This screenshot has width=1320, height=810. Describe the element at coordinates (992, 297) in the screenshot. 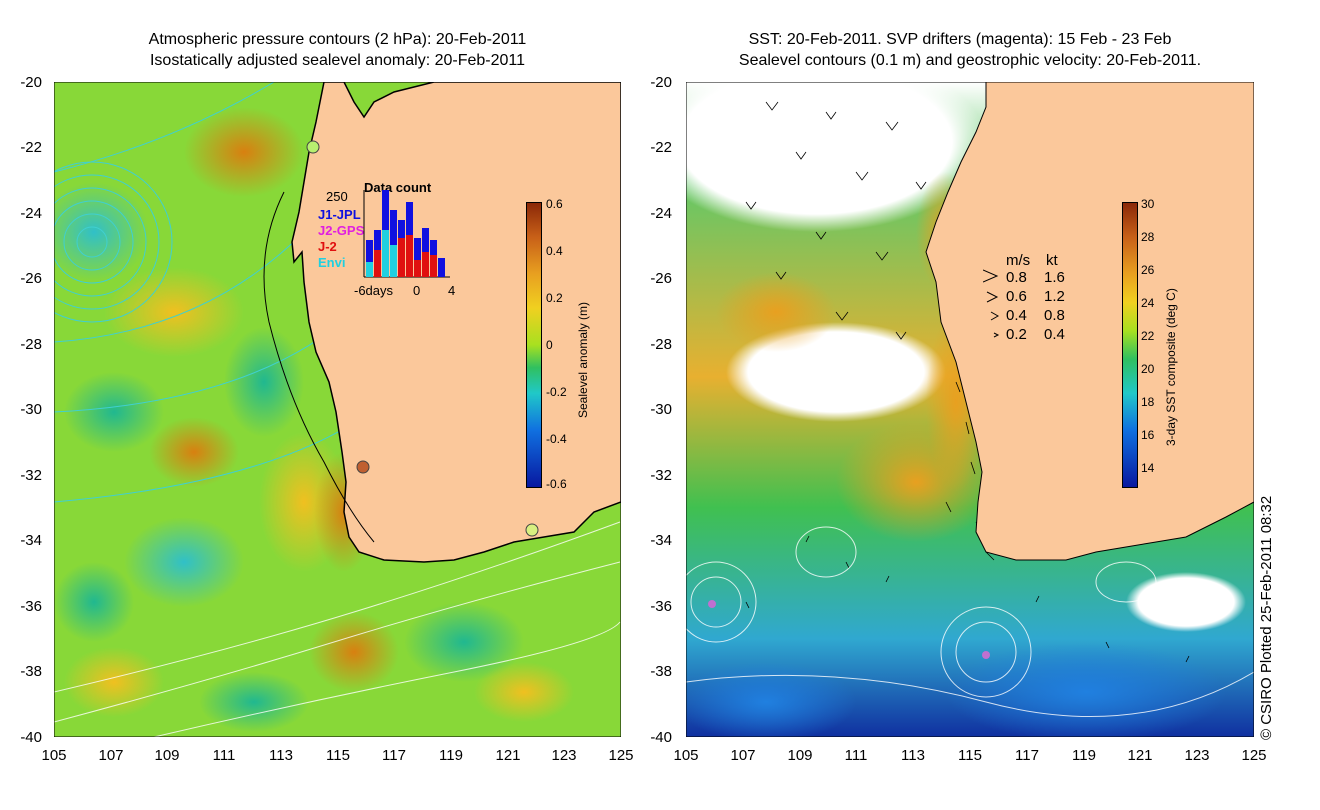

I see `speed-arrow-0.6` at that location.